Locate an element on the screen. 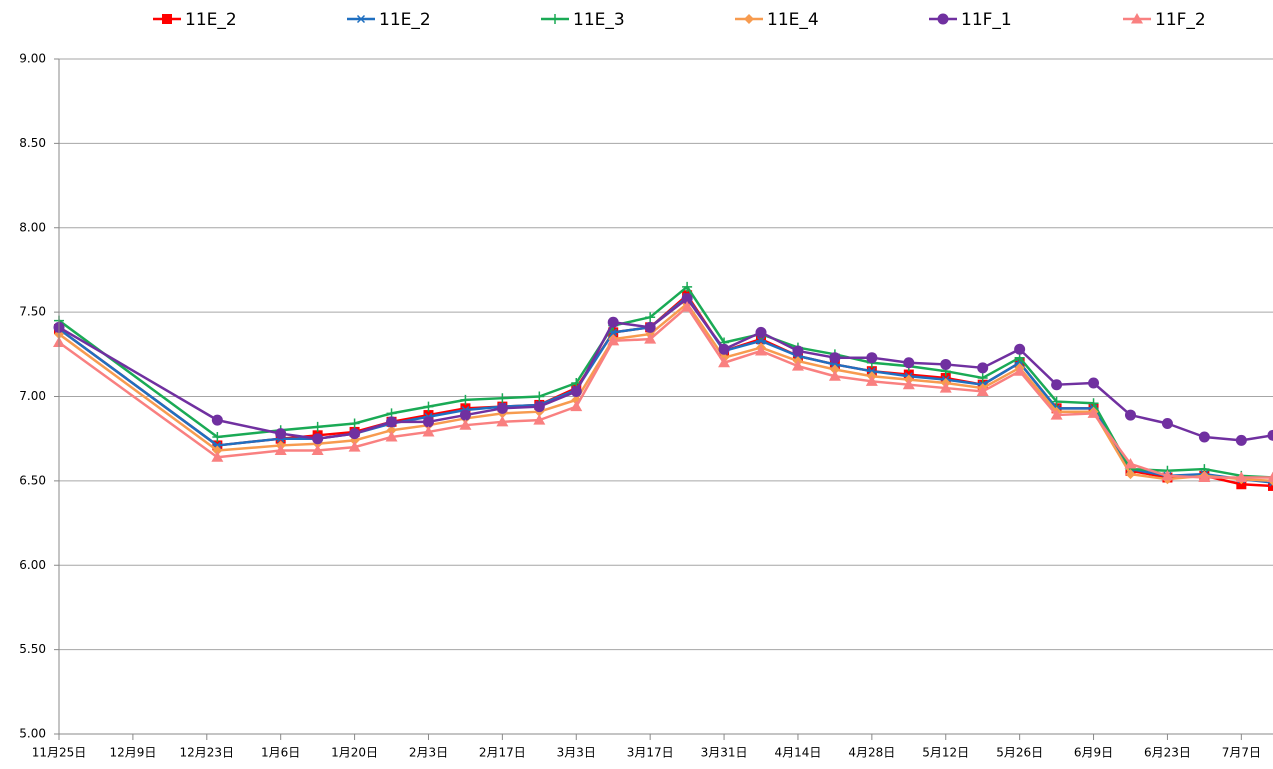  y-tick-label: 6.50 is located at coordinates (32, 480).